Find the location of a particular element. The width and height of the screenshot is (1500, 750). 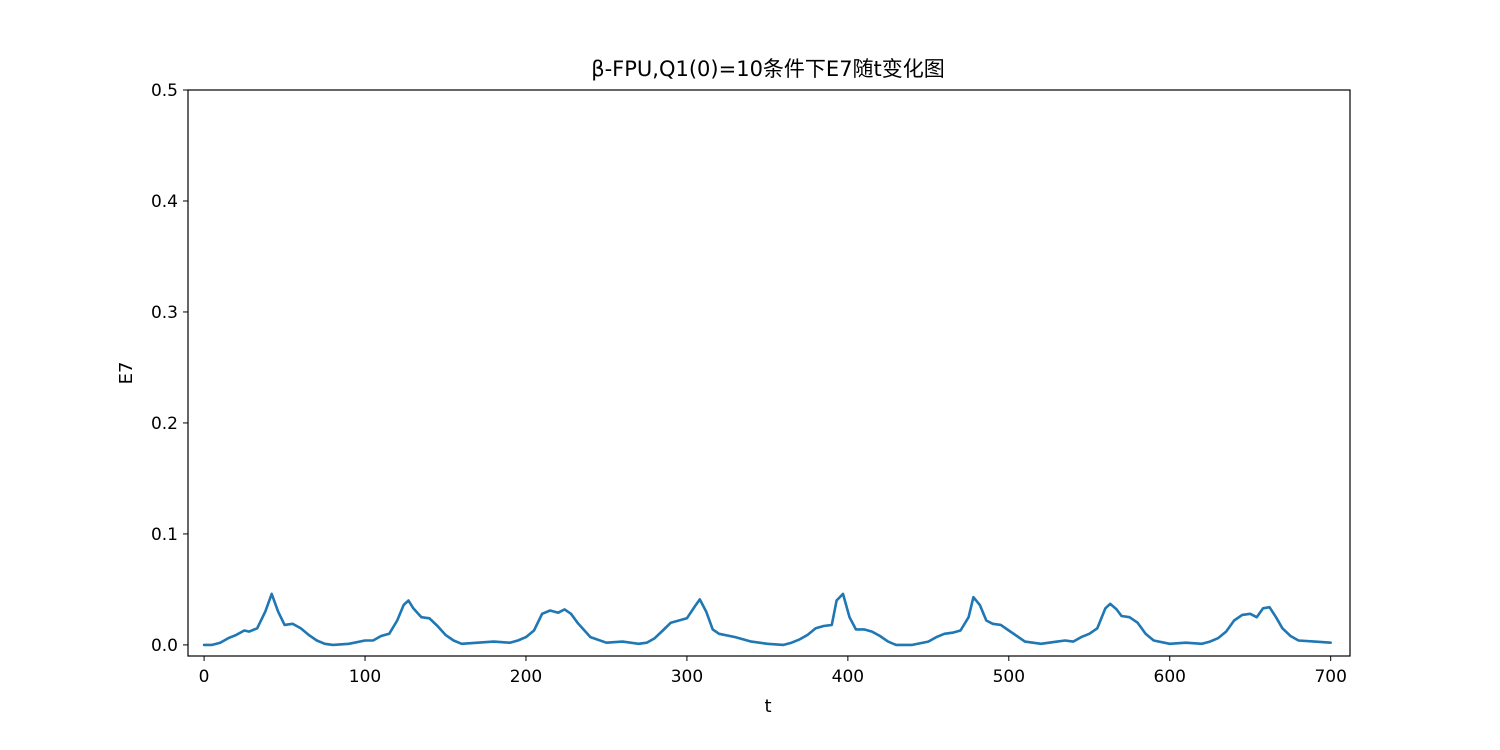

chart-title: β-FPU,Q1(0)=10条件下E7随t变化图 is located at coordinates (768, 69).